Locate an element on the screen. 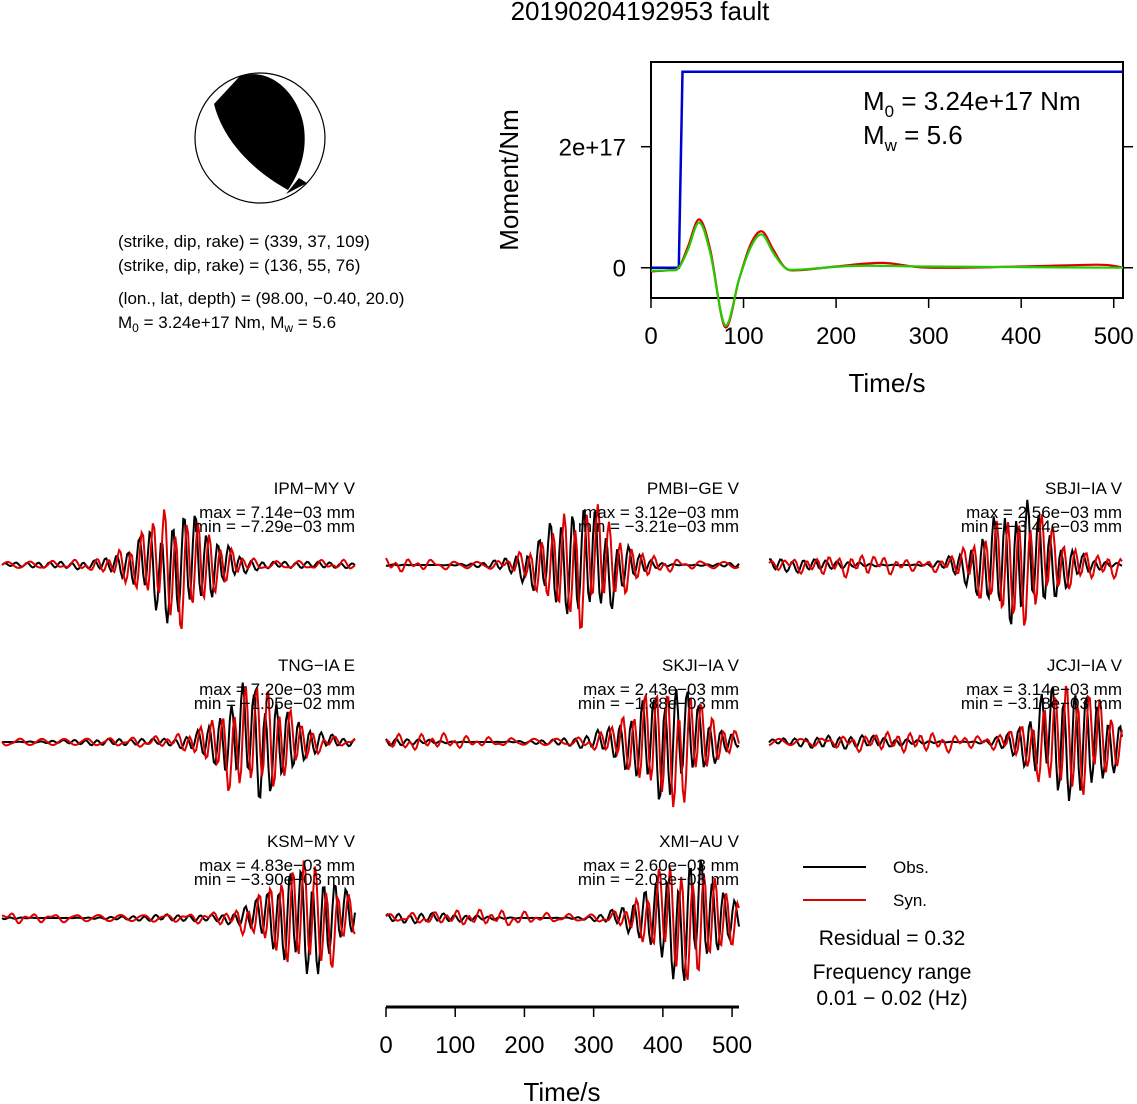 This screenshot has height=1104, width=1137. station-min: min = −1.05e−02 mm is located at coordinates (274, 703).